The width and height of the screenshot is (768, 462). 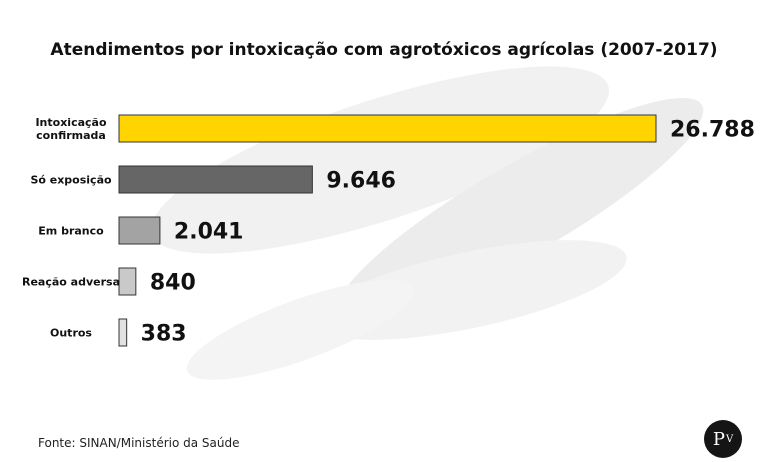 I want to click on value-label-1: 9.646, so click(x=361, y=181).